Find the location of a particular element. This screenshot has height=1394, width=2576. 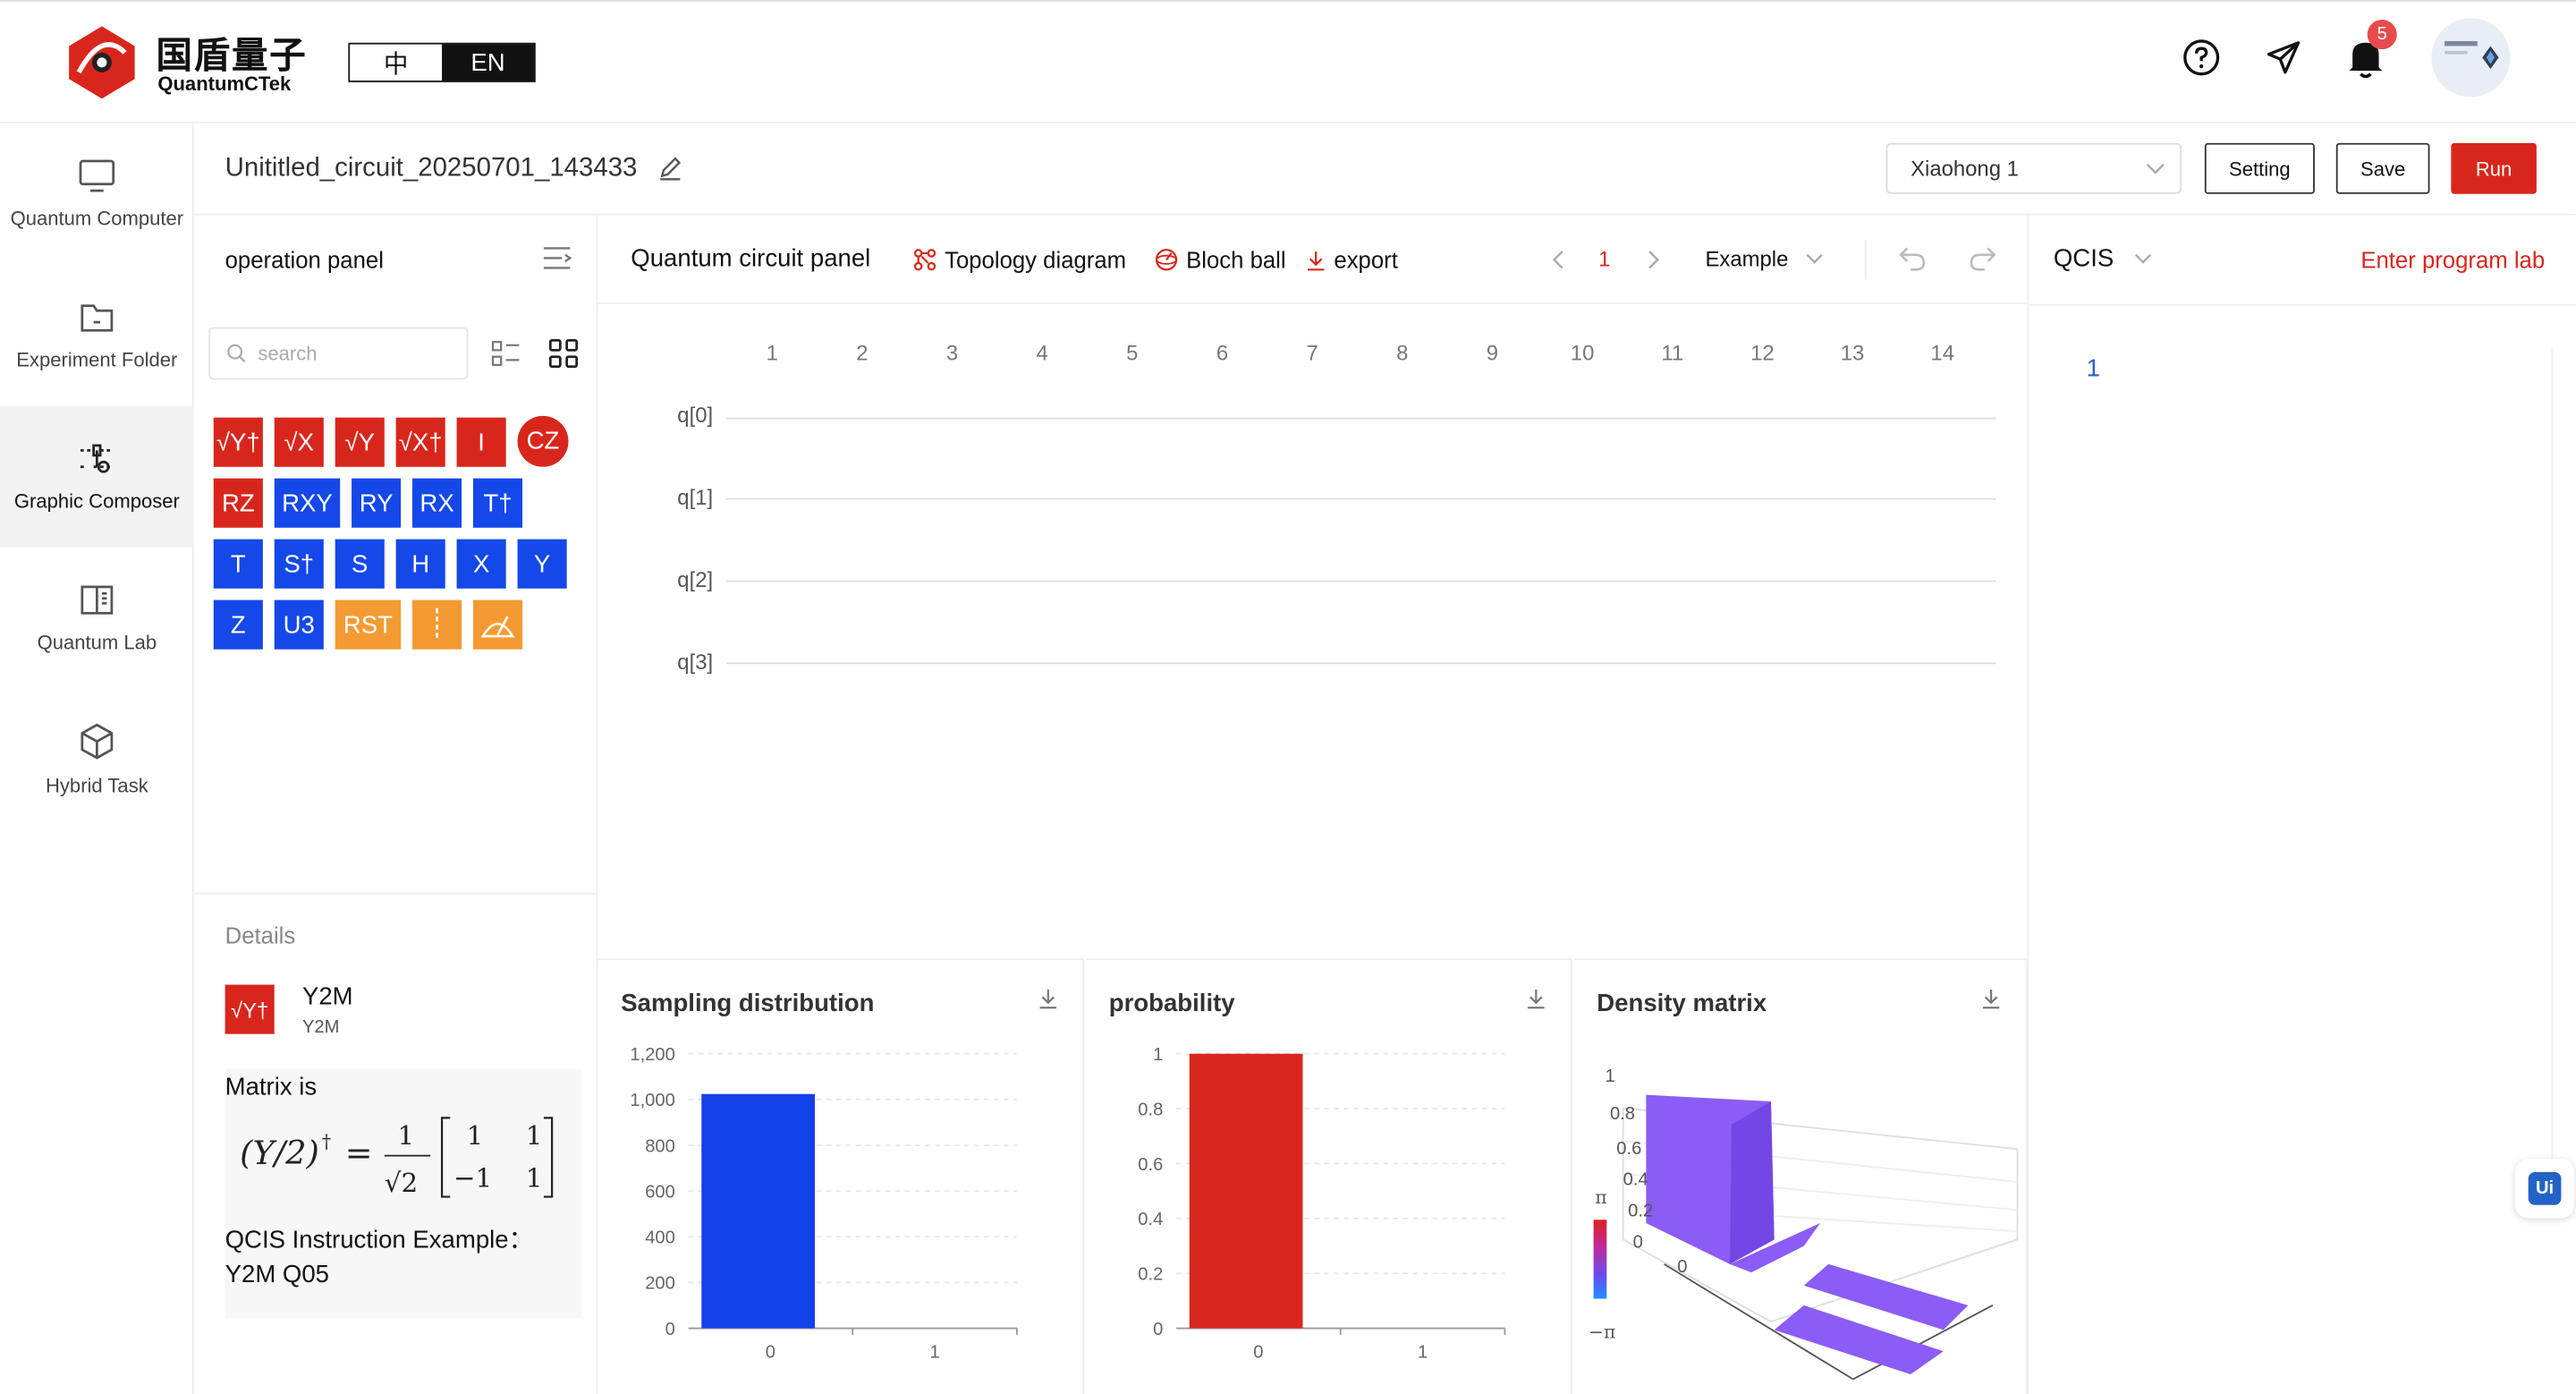

x-axis-tick: 0 is located at coordinates (1682, 1267).